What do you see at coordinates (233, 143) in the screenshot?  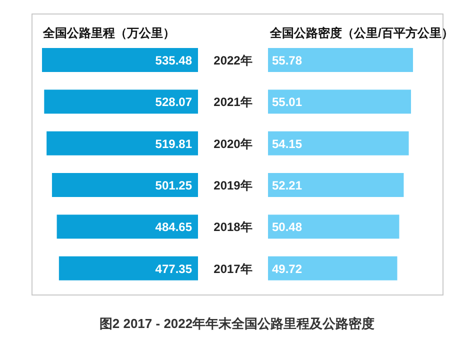 I see `y-tick-label: 2020年` at bounding box center [233, 143].